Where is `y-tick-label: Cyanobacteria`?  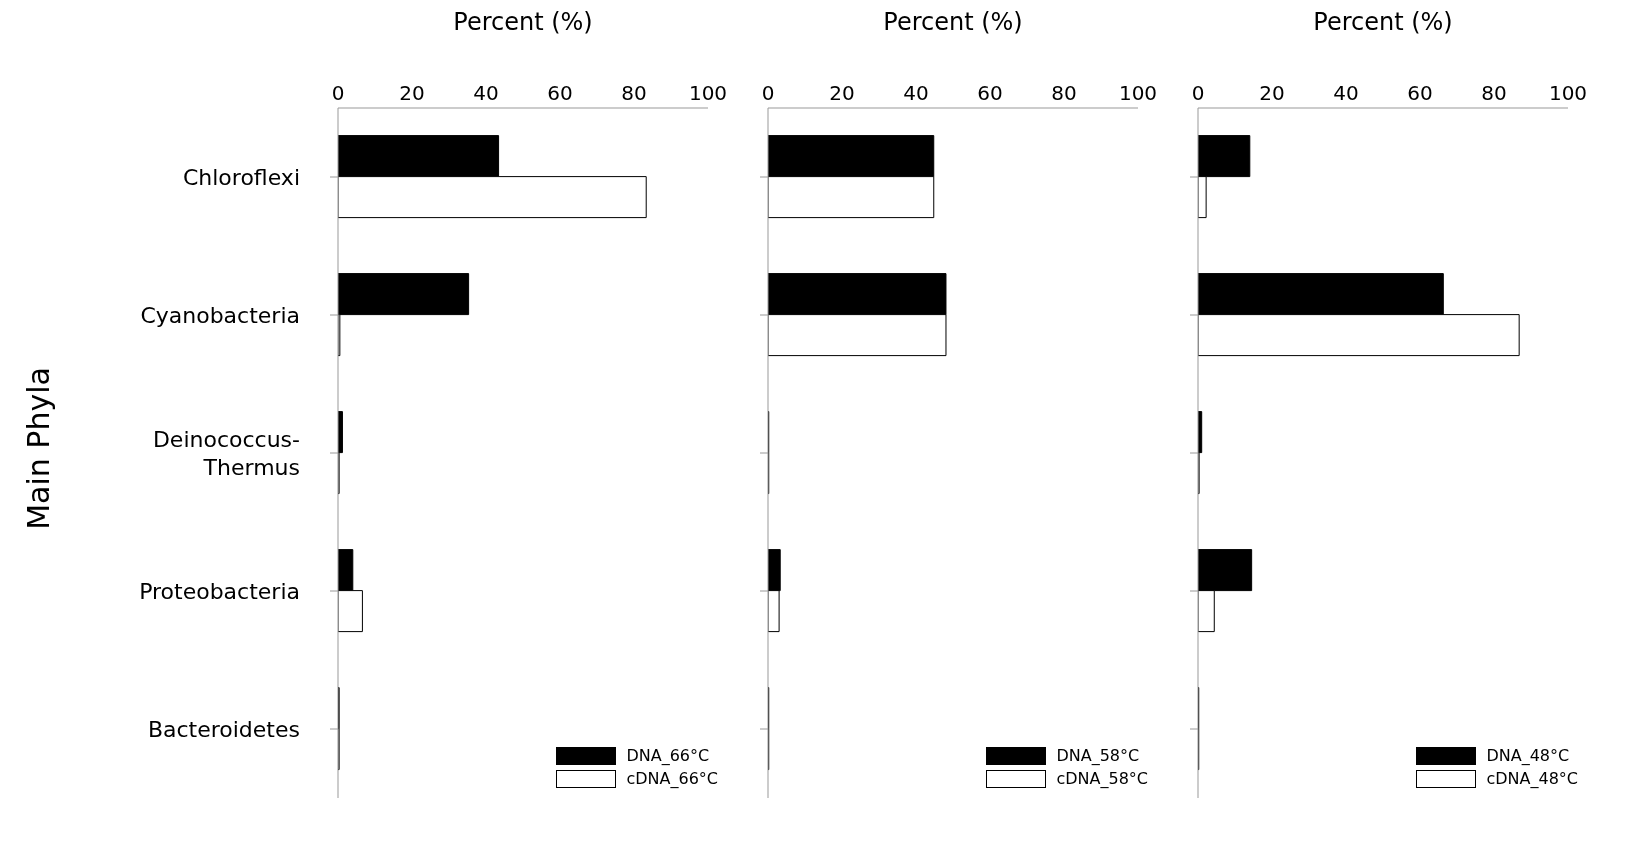
y-tick-label: Cyanobacteria is located at coordinates (220, 315).